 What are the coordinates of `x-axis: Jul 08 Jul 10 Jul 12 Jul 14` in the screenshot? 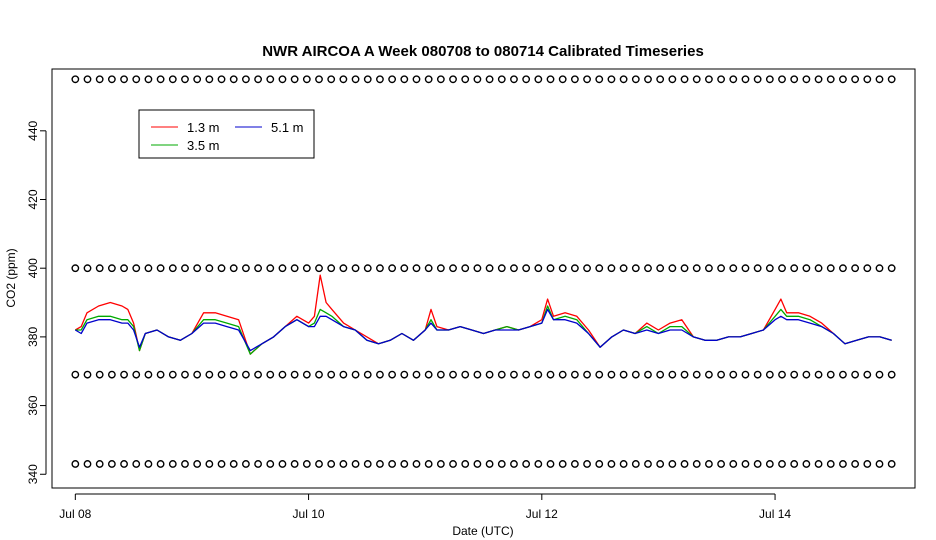 It's located at (425, 507).